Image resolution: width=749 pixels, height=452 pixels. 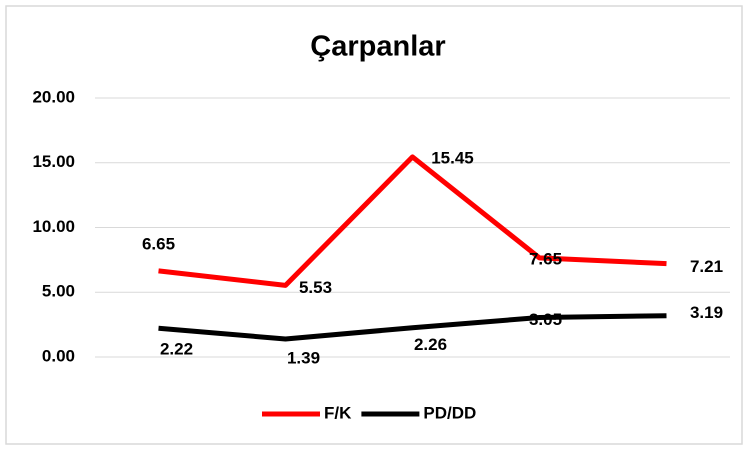 What do you see at coordinates (430, 344) in the screenshot?
I see `data-label: 2.26` at bounding box center [430, 344].